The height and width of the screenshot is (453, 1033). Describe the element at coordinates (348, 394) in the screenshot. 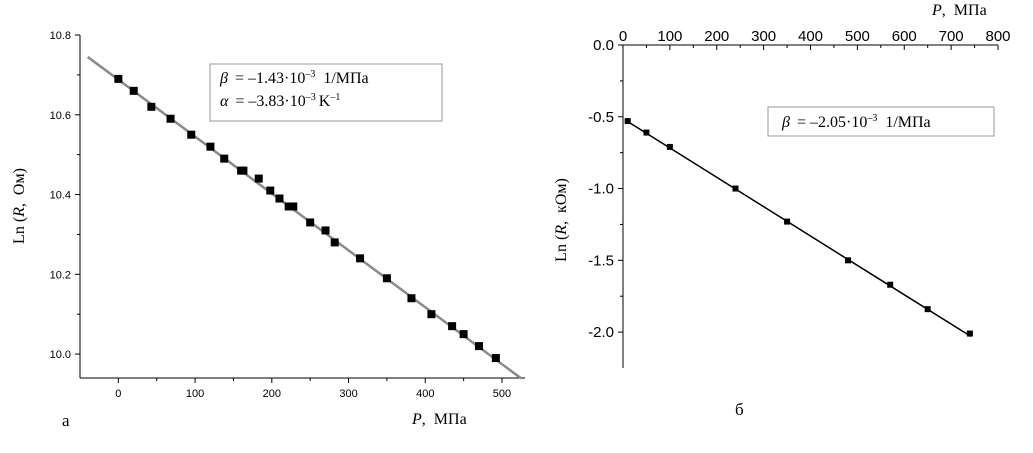

I see `chart-a-x-tick-label: 300` at that location.